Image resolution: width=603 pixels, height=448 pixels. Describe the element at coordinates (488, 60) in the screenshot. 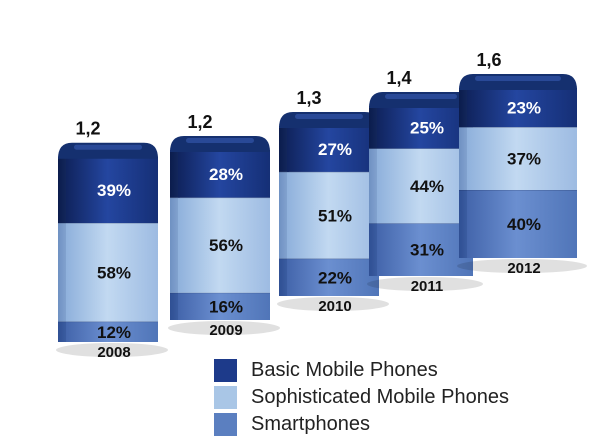

I see `total-label: 1,6` at that location.